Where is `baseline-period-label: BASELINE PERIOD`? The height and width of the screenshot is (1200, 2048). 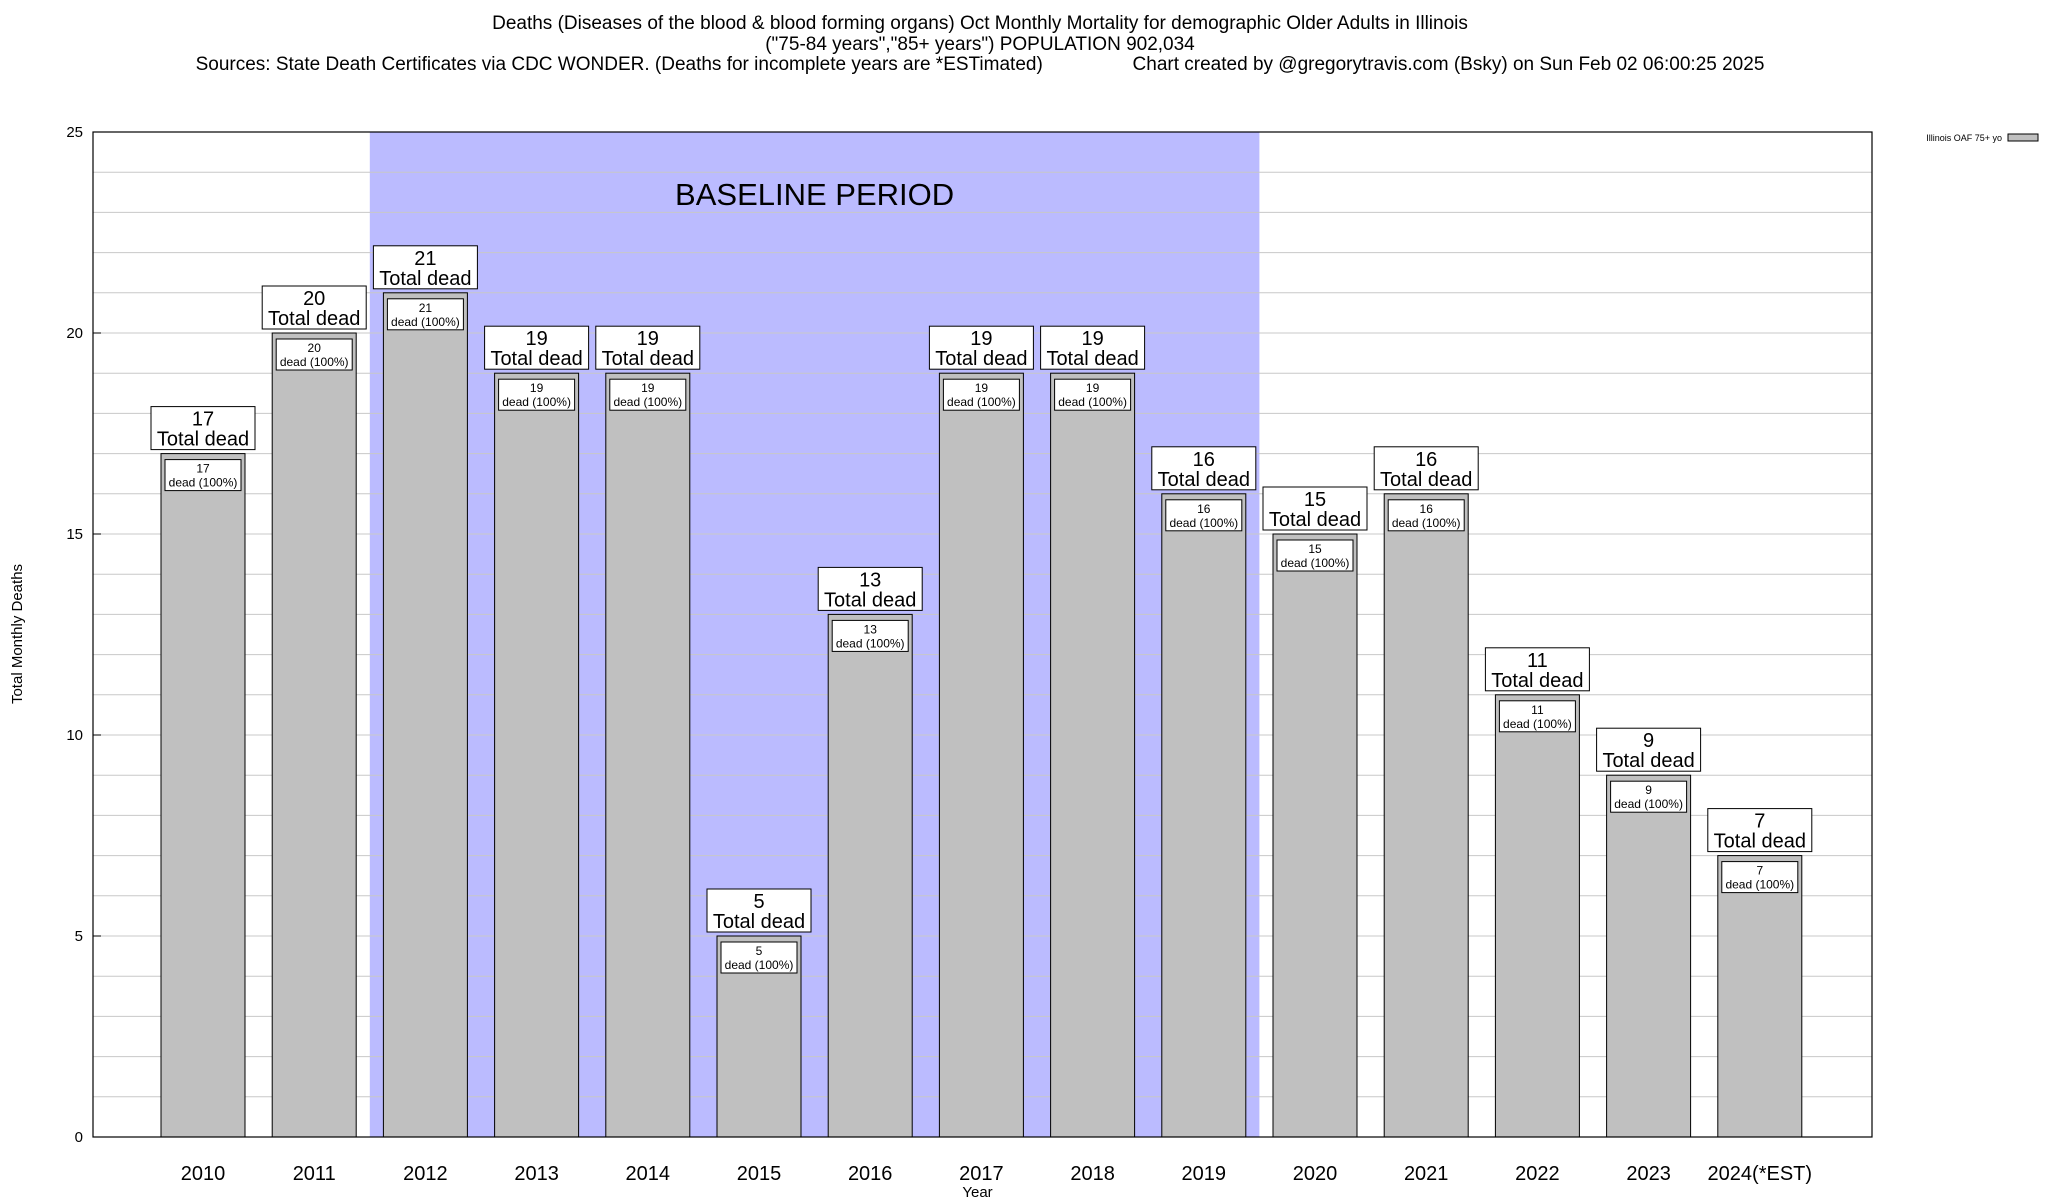
baseline-period-label: BASELINE PERIOD is located at coordinates (814, 194).